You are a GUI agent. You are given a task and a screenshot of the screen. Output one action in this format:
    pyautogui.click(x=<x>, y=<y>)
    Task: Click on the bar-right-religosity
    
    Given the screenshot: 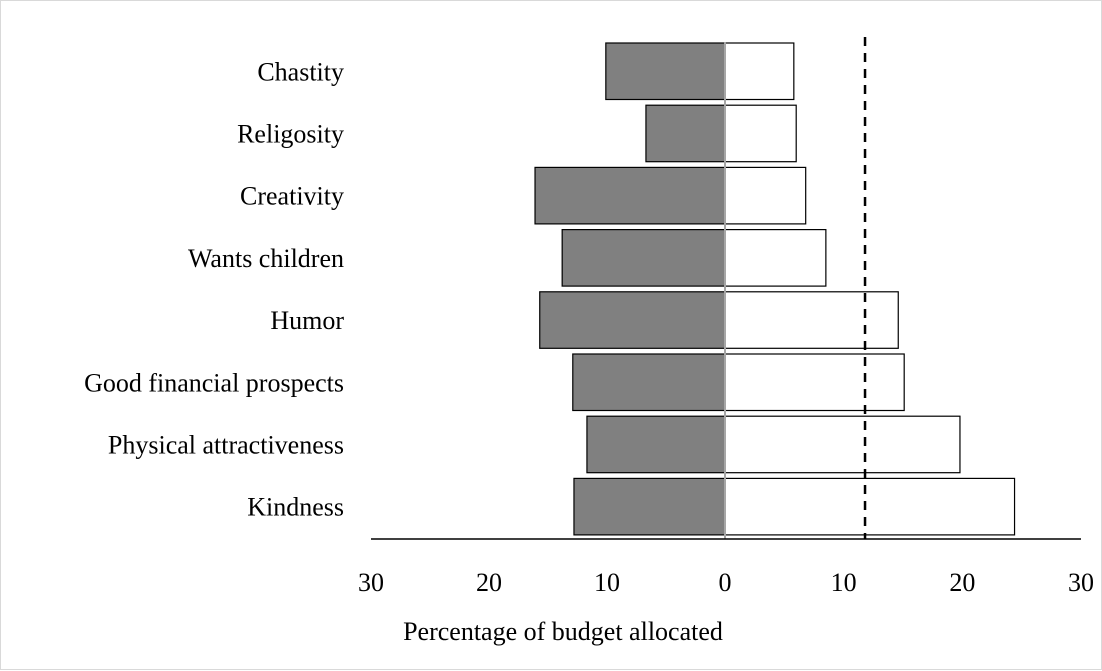 What is the action you would take?
    pyautogui.click(x=760, y=133)
    